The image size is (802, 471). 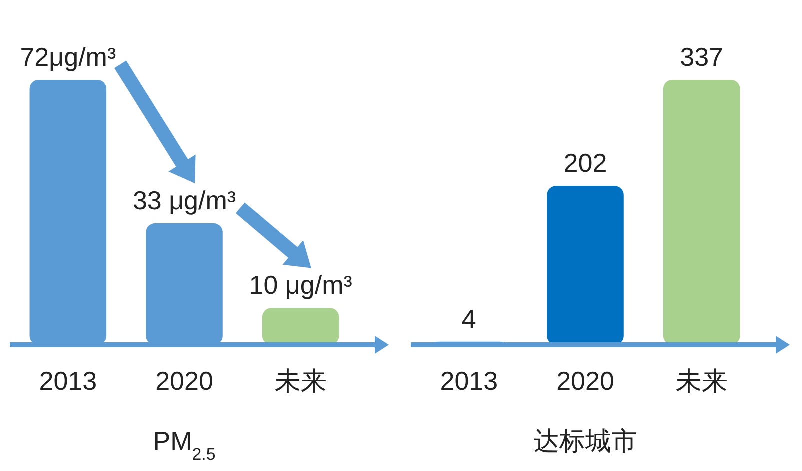 What do you see at coordinates (184, 445) in the screenshot?
I see `x-axis-title: PM$_{2.5}$` at bounding box center [184, 445].